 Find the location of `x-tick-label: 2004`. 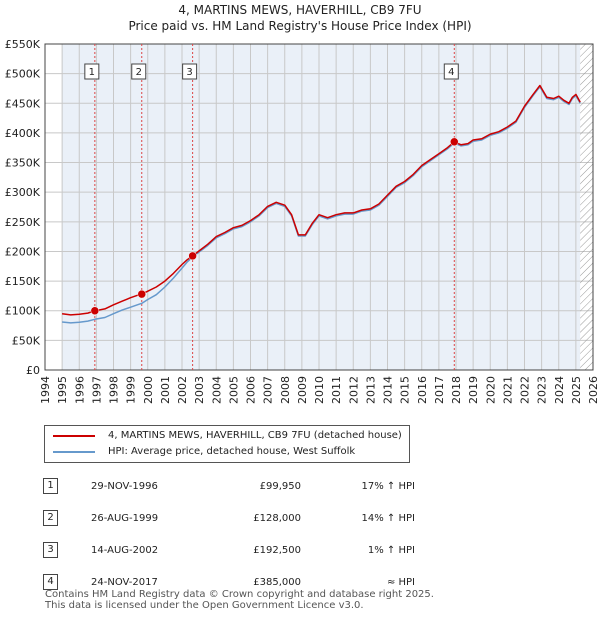

x-tick-label: 2004 is located at coordinates (216, 390).